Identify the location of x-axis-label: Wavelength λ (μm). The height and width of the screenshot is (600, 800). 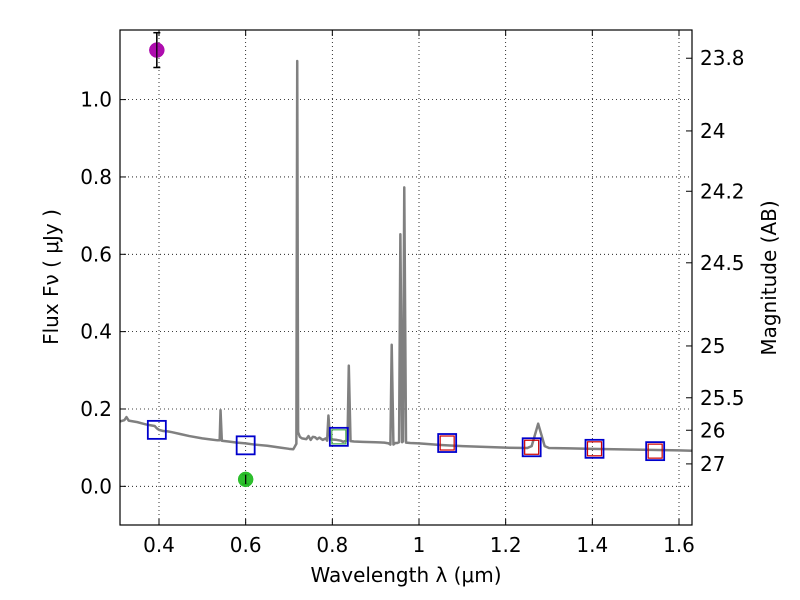
(405, 575).